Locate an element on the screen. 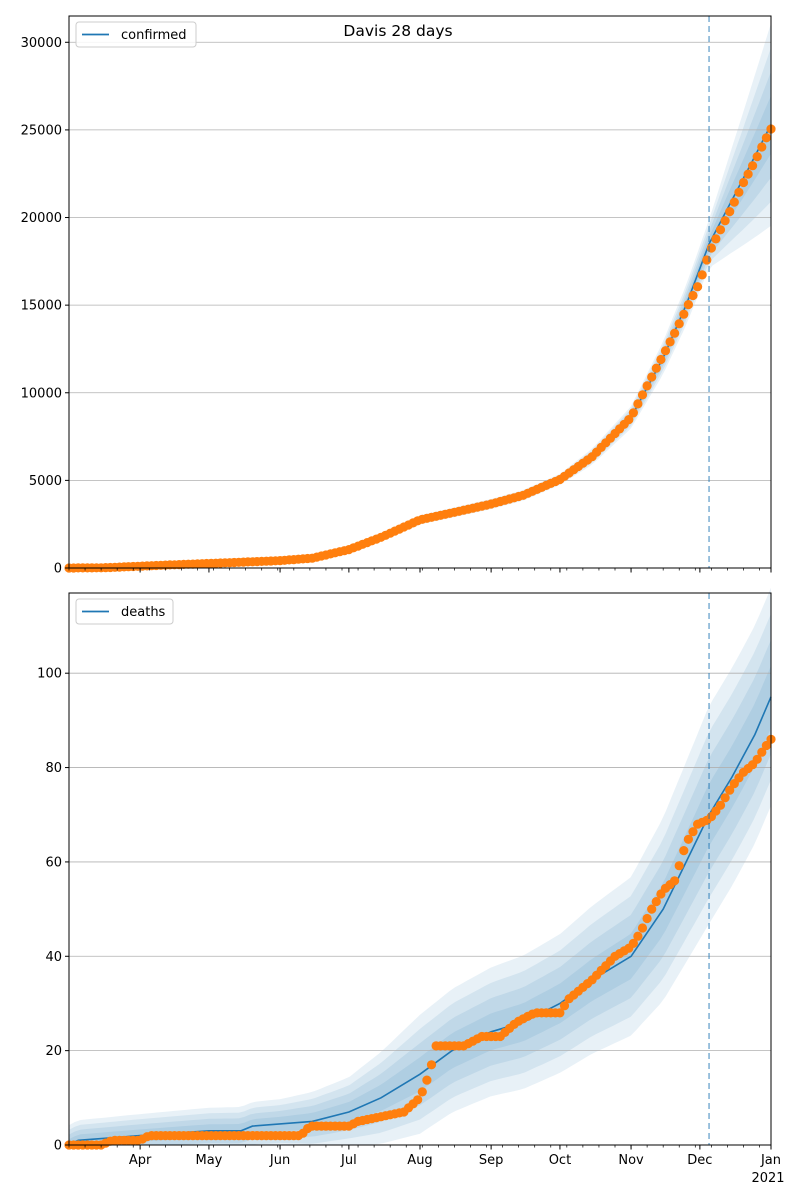 The height and width of the screenshot is (1200, 800). x-tick-label: May is located at coordinates (208, 1160).